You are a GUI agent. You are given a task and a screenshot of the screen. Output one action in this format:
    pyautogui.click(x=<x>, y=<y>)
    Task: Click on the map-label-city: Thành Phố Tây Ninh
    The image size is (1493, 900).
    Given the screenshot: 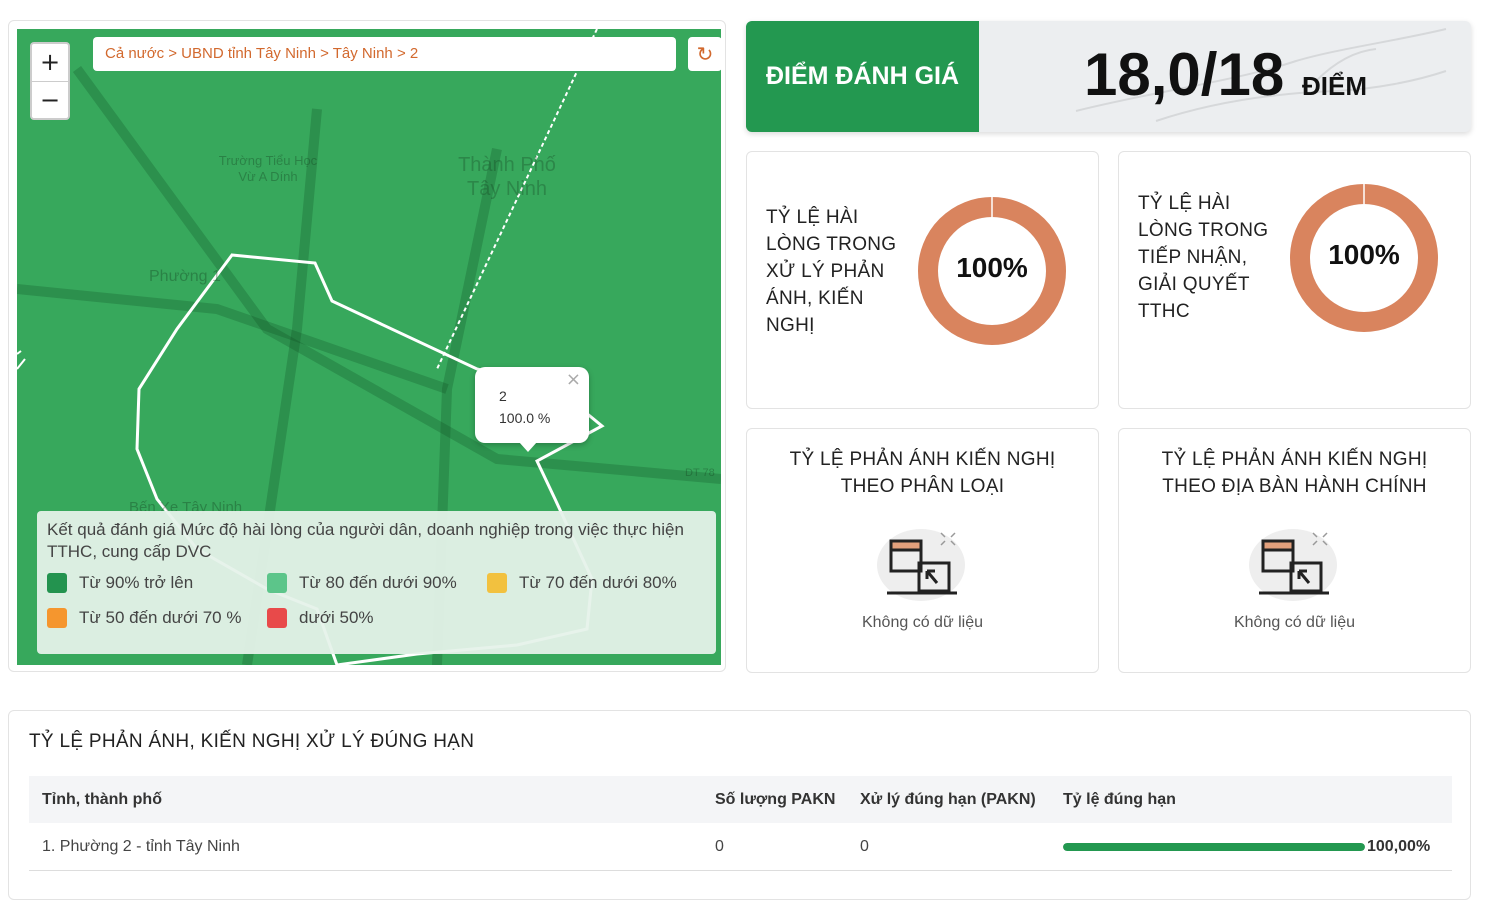 What is the action you would take?
    pyautogui.click(x=507, y=177)
    